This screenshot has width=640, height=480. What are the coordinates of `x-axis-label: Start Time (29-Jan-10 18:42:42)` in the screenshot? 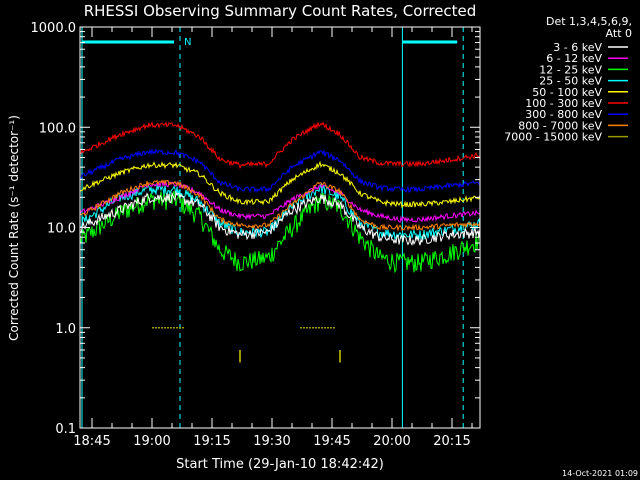 It's located at (280, 464).